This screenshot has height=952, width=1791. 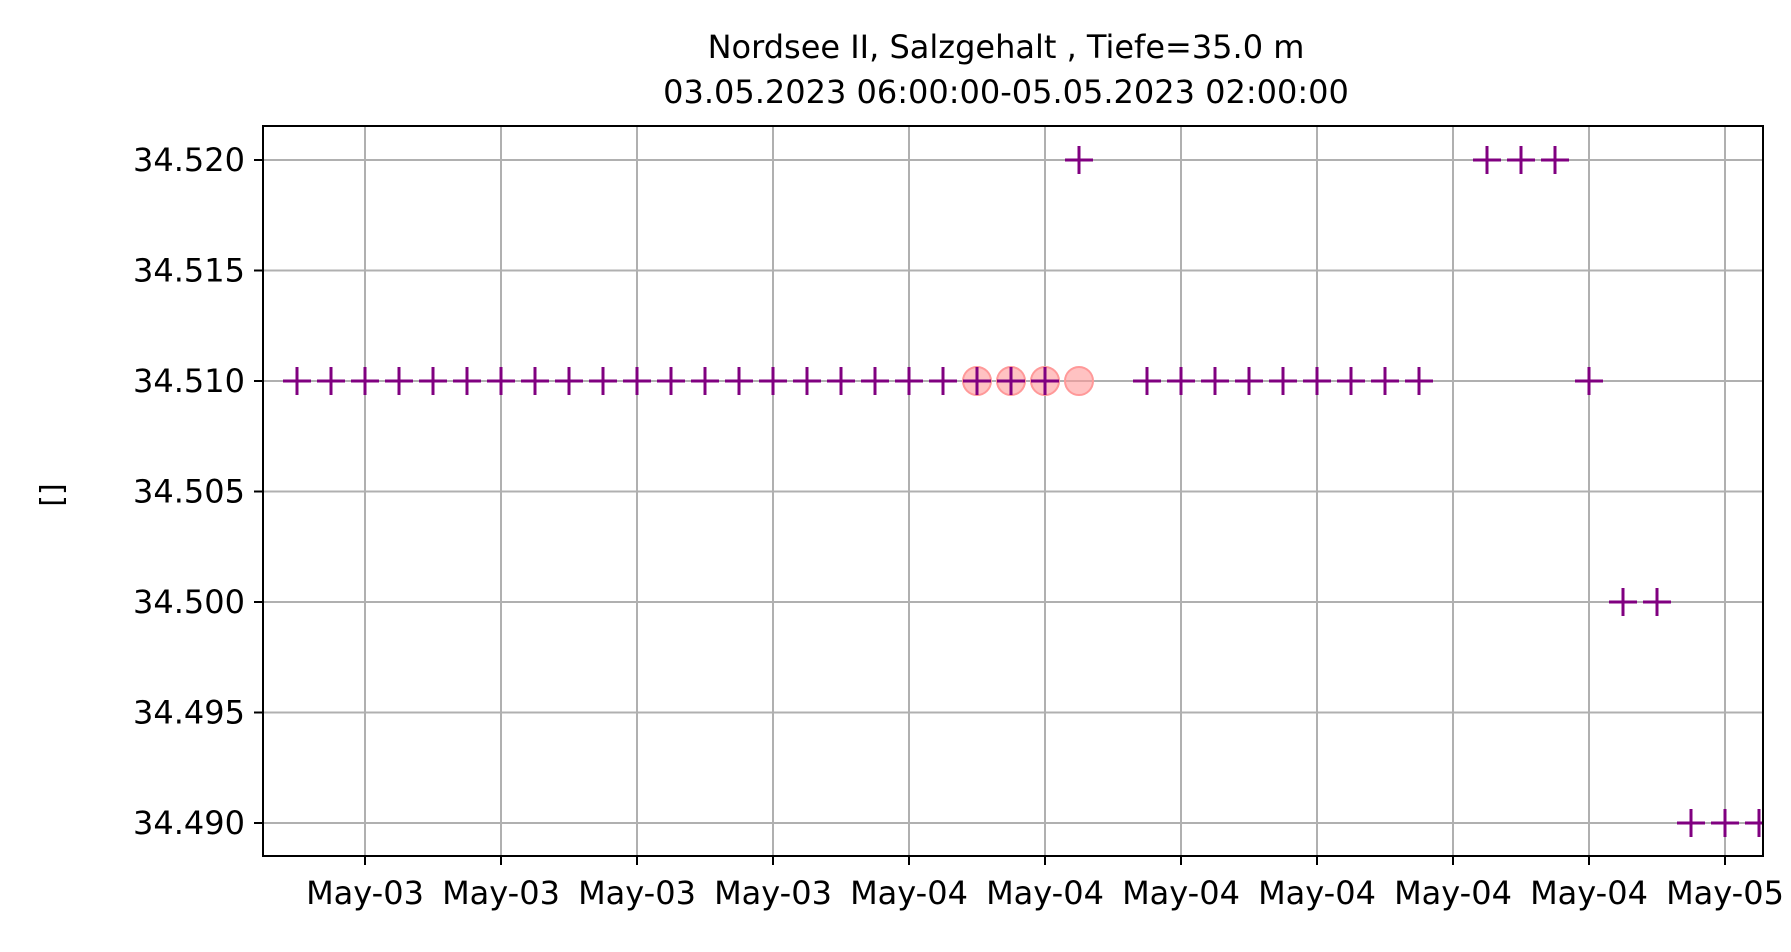 I want to click on y-tick-label: 34.490, so click(x=189, y=823).